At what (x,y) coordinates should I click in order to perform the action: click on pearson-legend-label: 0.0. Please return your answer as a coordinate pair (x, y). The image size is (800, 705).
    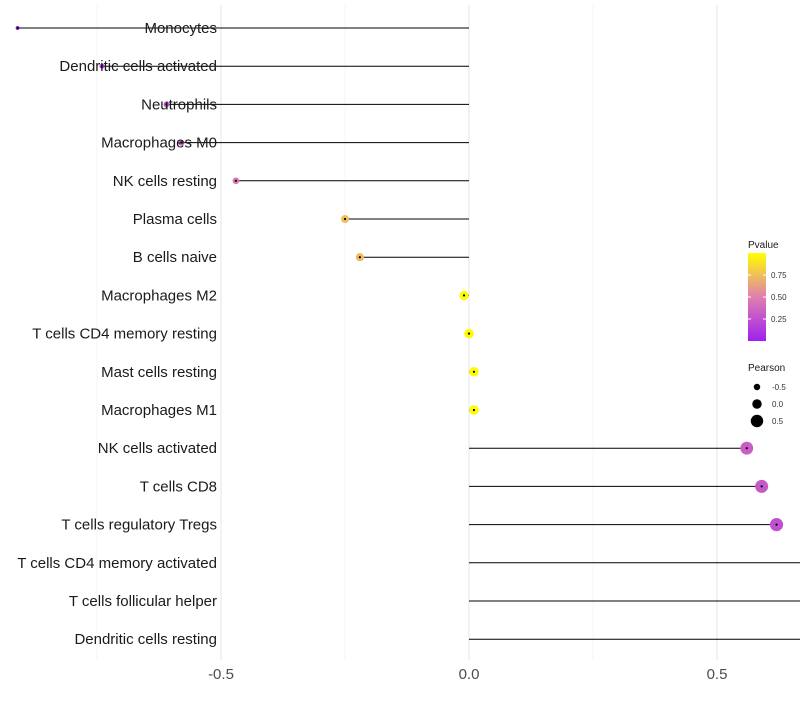
    Looking at the image, I should click on (778, 404).